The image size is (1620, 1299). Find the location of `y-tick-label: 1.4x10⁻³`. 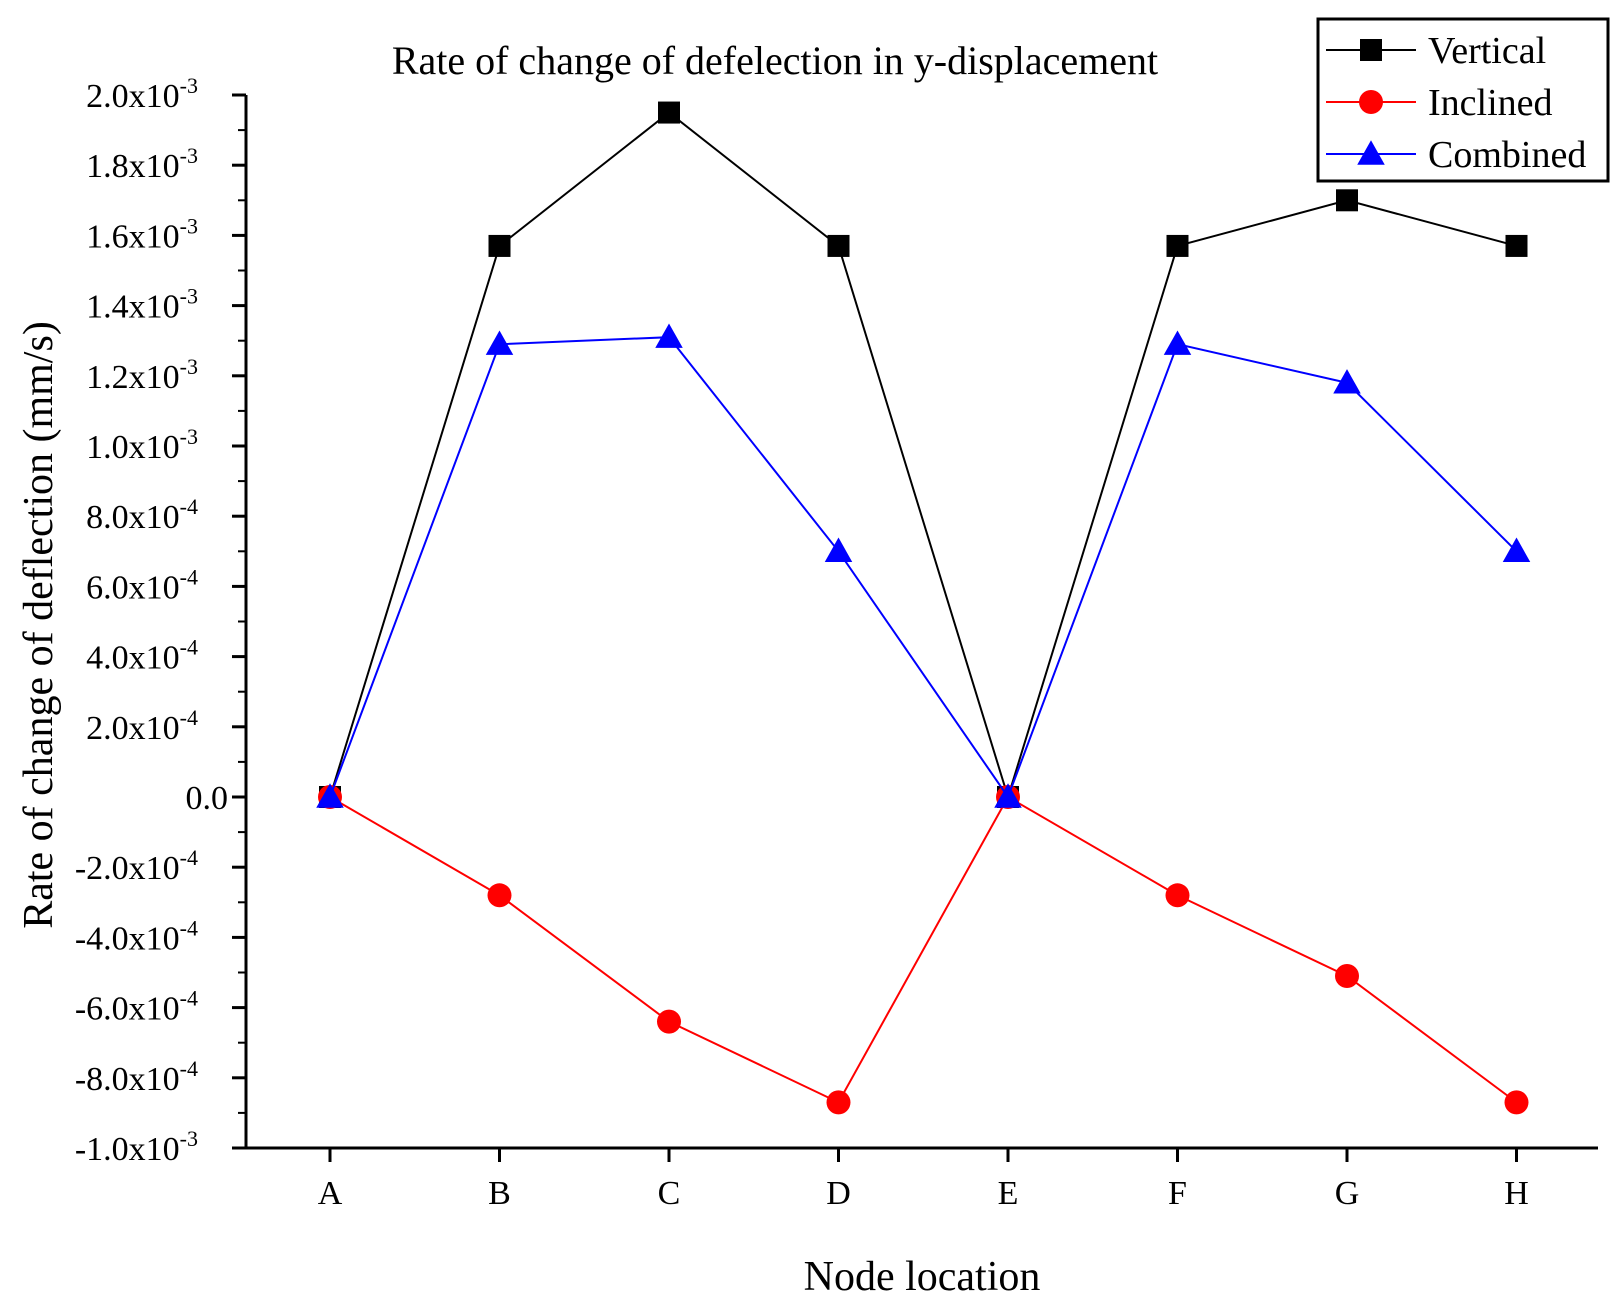

y-tick-label: 1.4x10⁻³ is located at coordinates (142, 305).